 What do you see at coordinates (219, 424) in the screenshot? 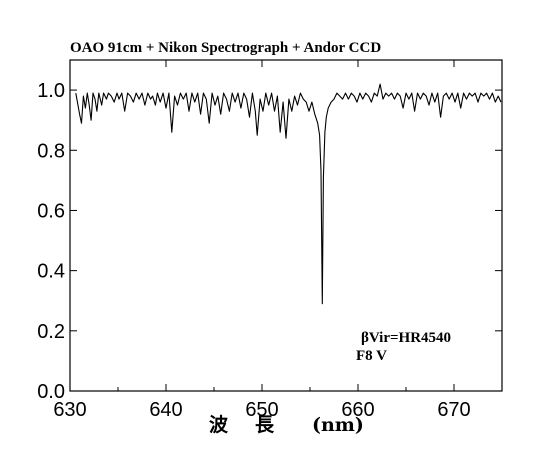
I see `x-axis-label-char-1: 波` at bounding box center [219, 424].